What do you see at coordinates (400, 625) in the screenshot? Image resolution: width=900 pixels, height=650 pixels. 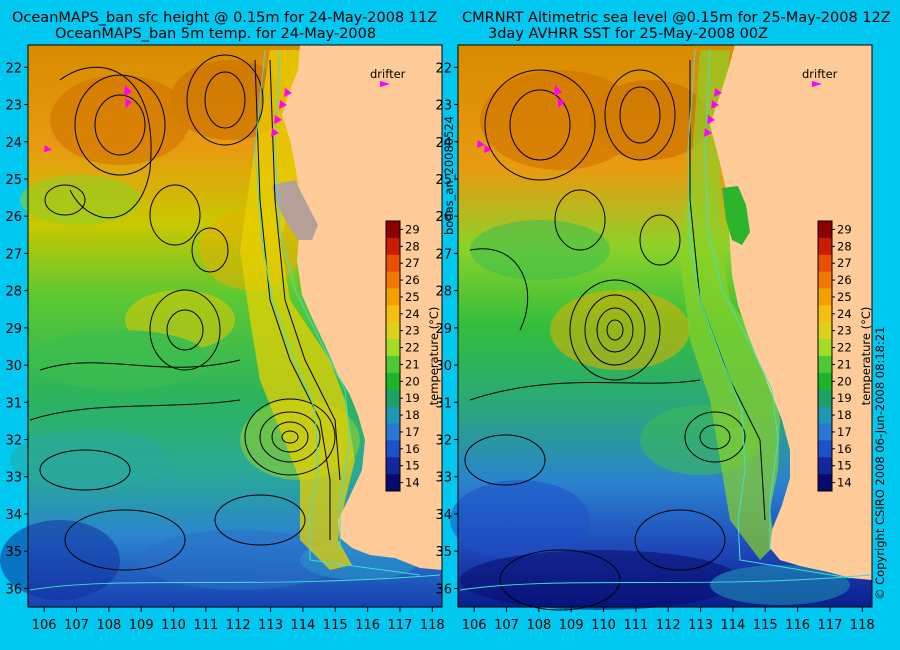 I see `panel-1-lon-tick-label: 117` at bounding box center [400, 625].